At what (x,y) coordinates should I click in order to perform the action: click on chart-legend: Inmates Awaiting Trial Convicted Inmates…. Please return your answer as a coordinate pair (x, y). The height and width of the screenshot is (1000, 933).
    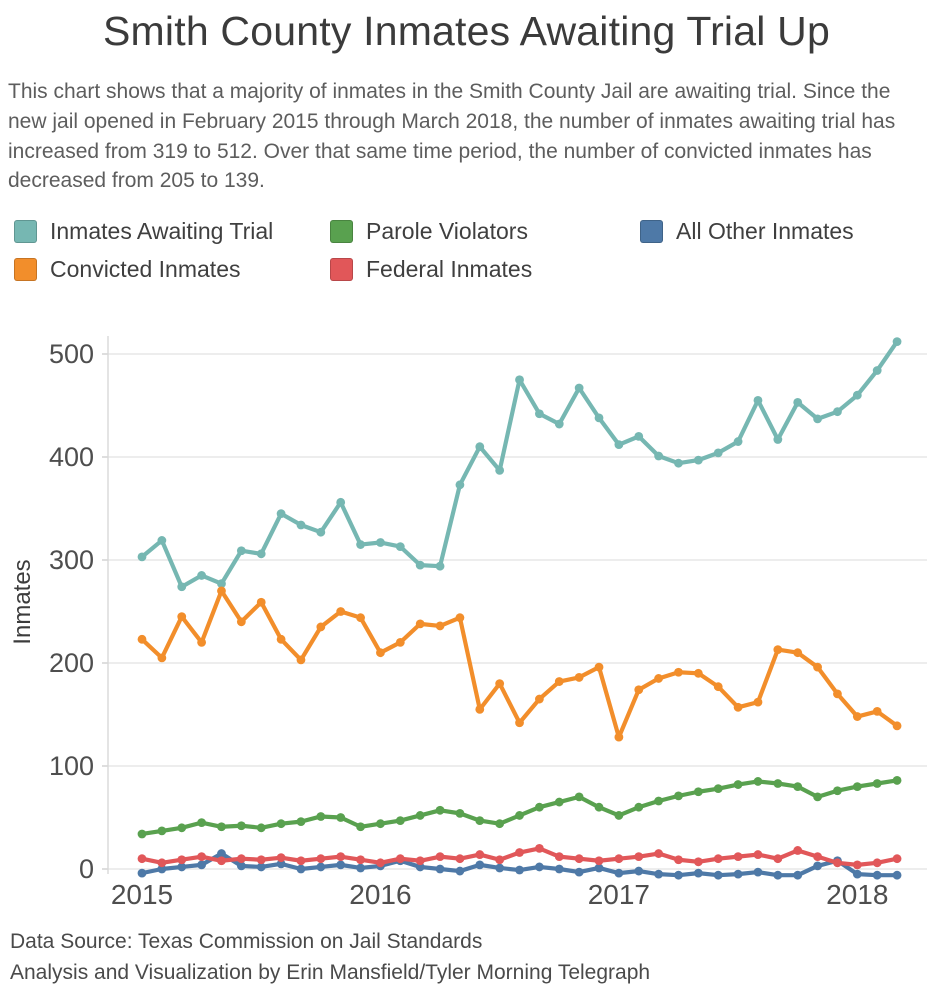
    Looking at the image, I should click on (469, 250).